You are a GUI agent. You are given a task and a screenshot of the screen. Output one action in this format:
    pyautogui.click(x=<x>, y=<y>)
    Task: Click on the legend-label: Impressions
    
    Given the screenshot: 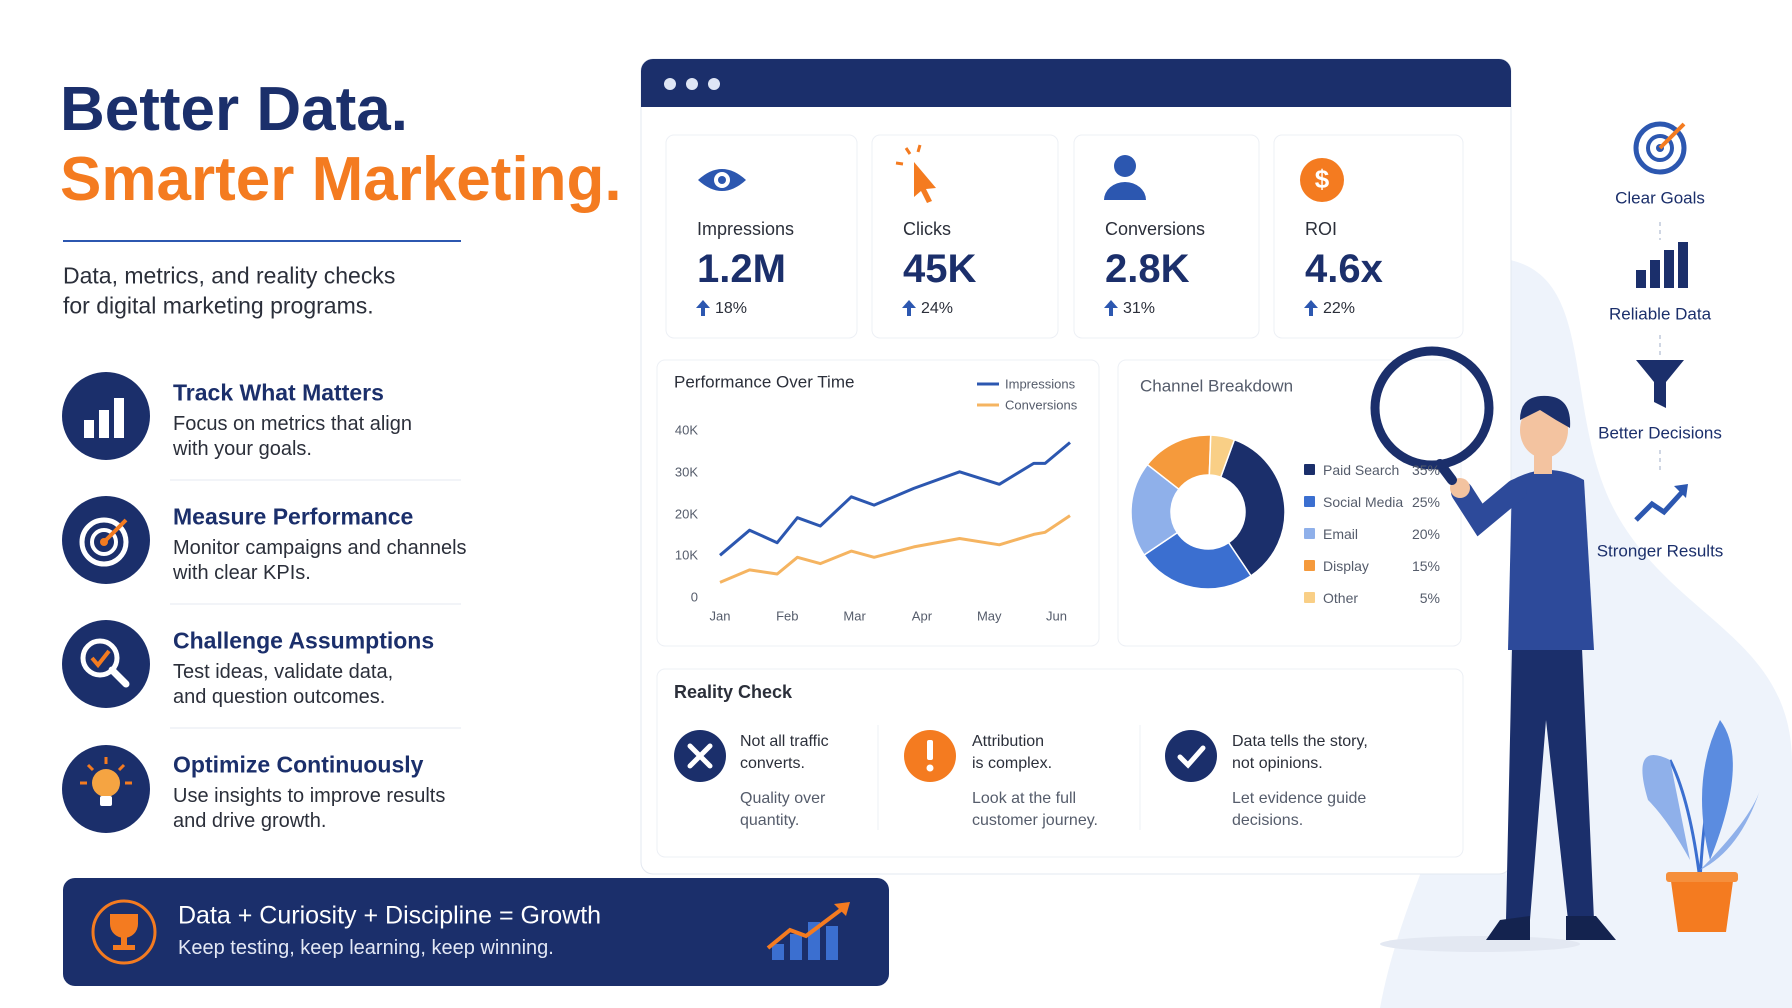 What is the action you would take?
    pyautogui.click(x=1040, y=384)
    